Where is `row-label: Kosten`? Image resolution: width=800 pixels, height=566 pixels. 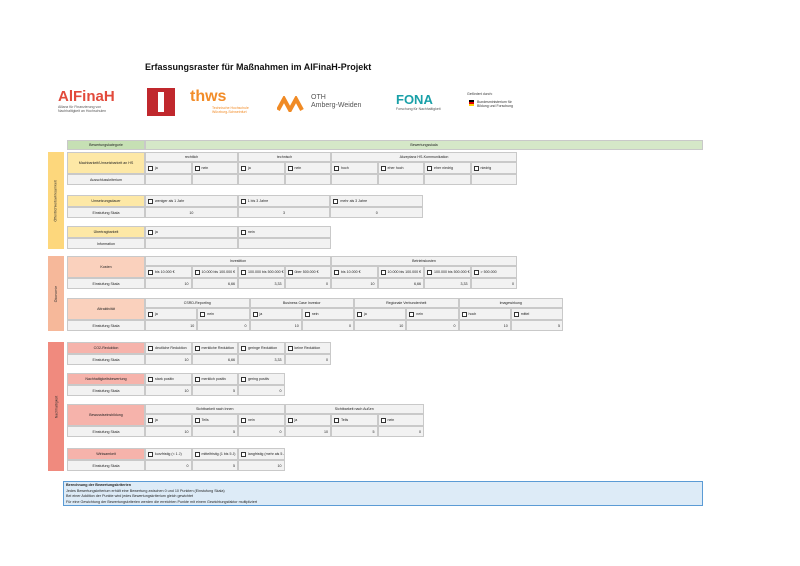 row-label: Kosten is located at coordinates (106, 267).